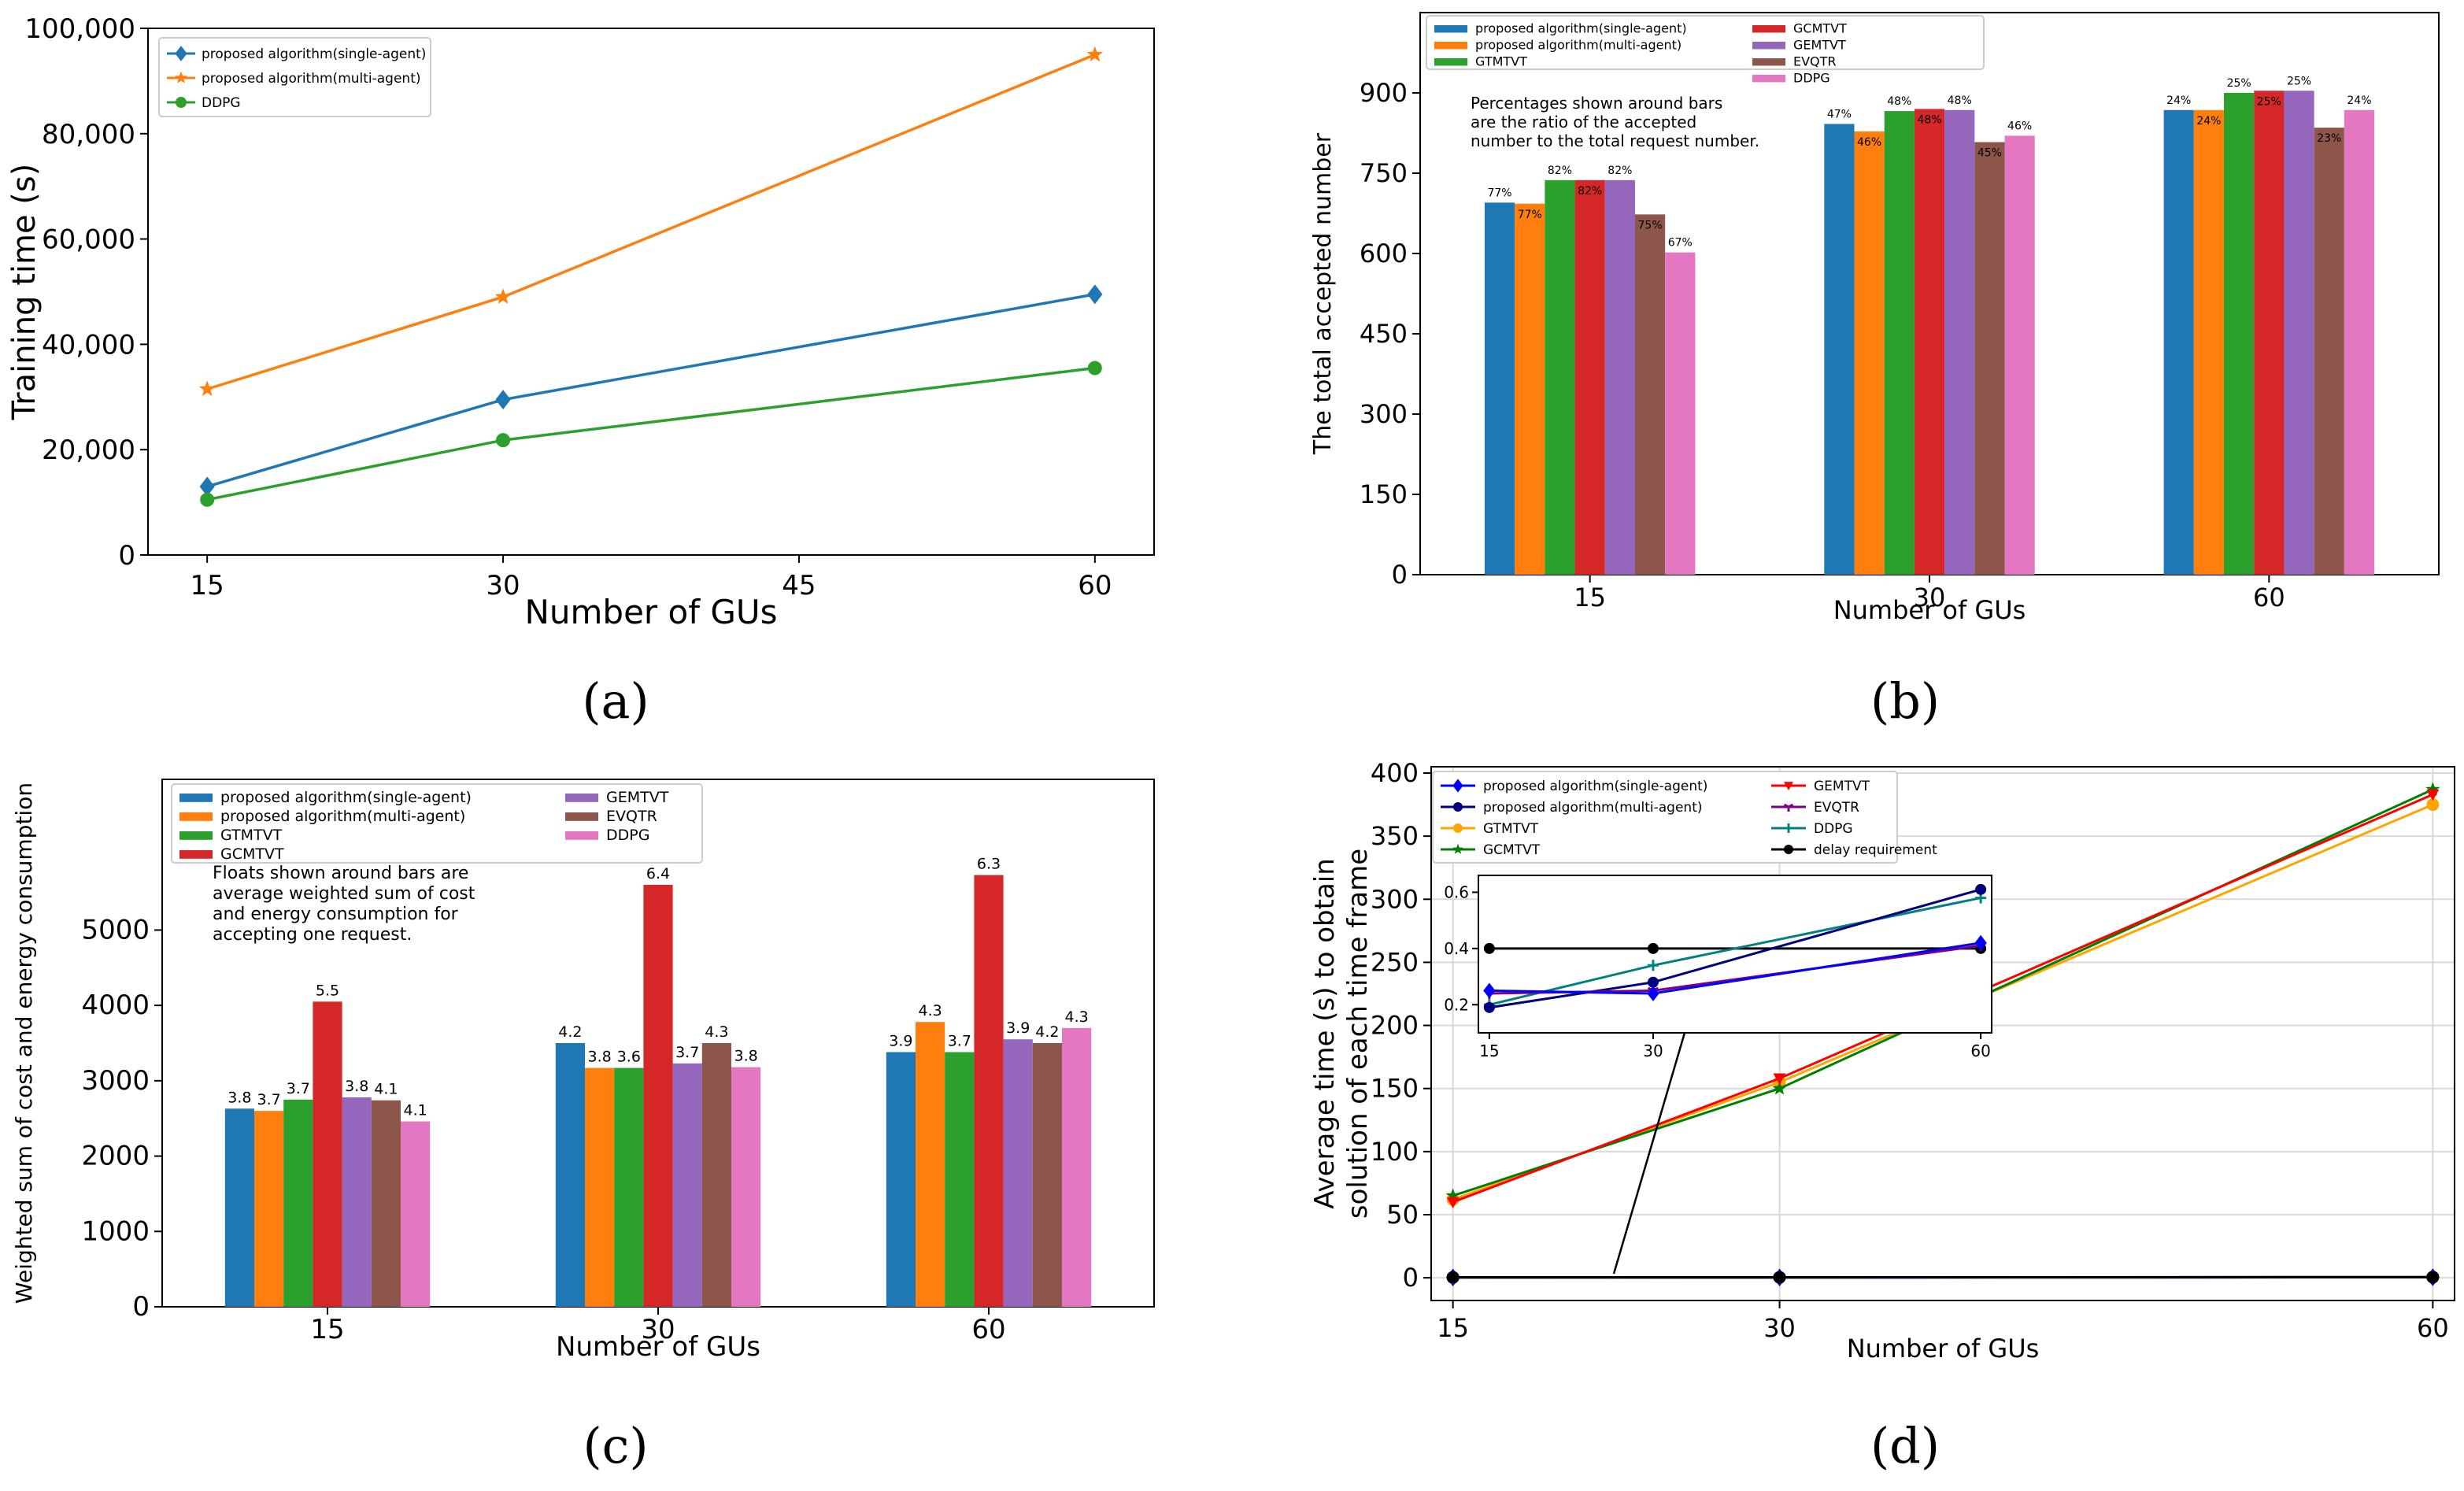 The image size is (2464, 1491). I want to click on bar-data-label: 23%, so click(2329, 138).